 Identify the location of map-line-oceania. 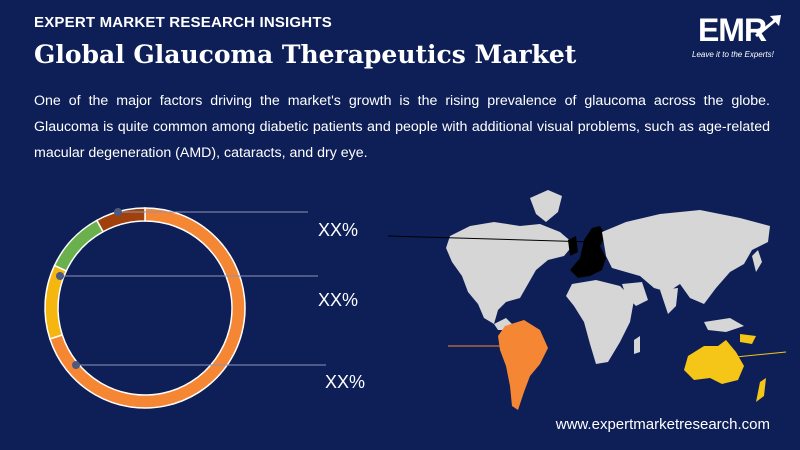
(746, 356).